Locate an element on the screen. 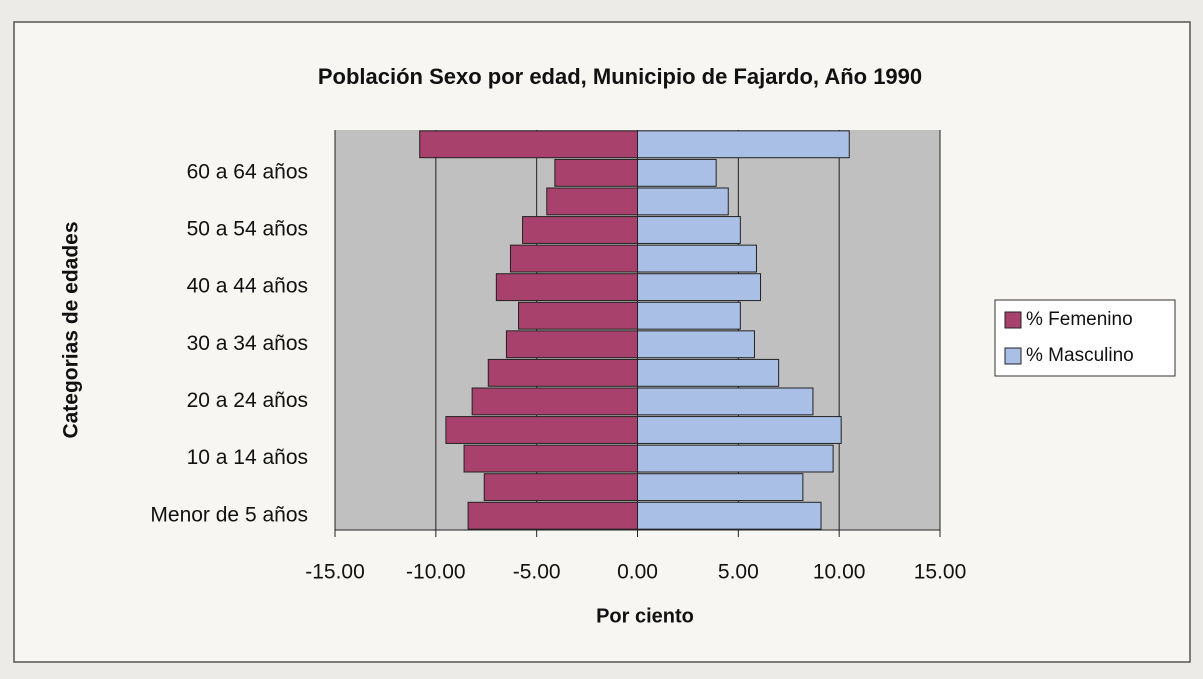 Image resolution: width=1203 pixels, height=679 pixels. y-axis-label: Categorias de edades is located at coordinates (71, 329).